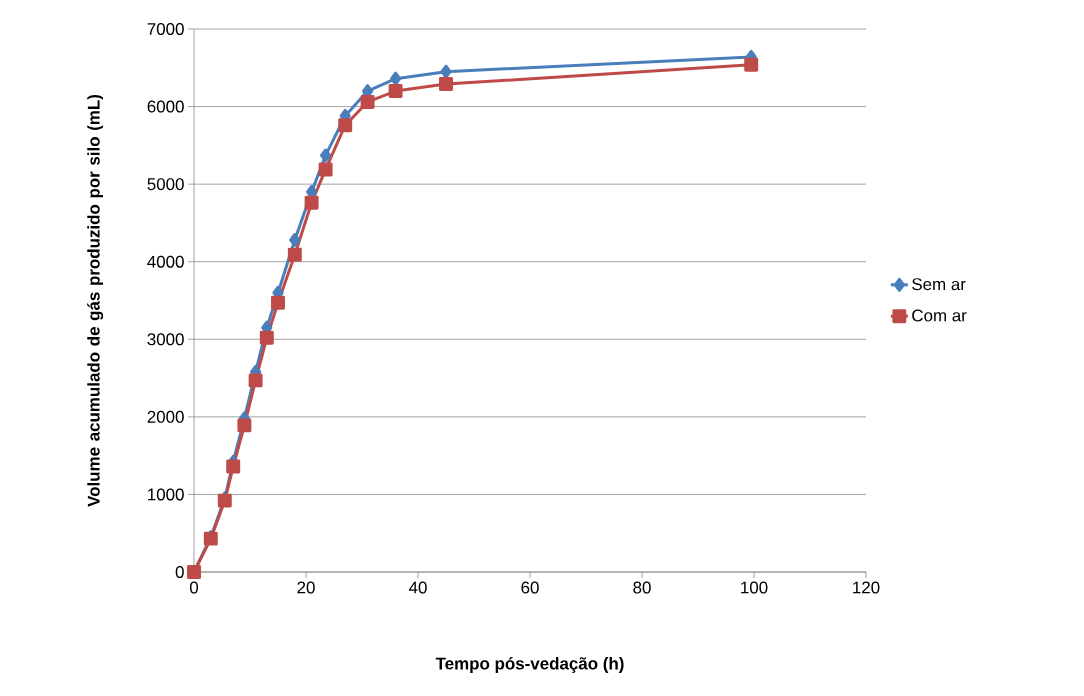 The width and height of the screenshot is (1084, 696). I want to click on x-tick-label: 0, so click(194, 587).